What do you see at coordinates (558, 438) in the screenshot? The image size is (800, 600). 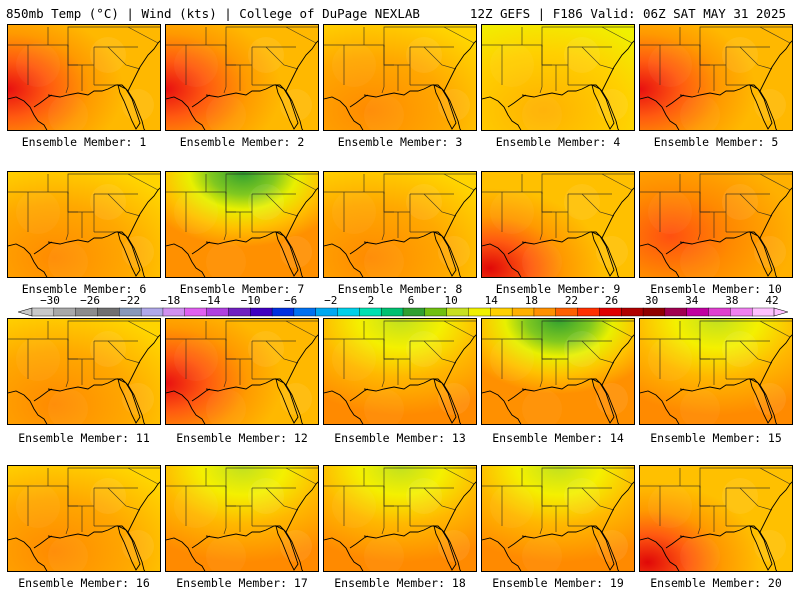 I see `ensemble-member-label: Ensemble Member: 14` at bounding box center [558, 438].